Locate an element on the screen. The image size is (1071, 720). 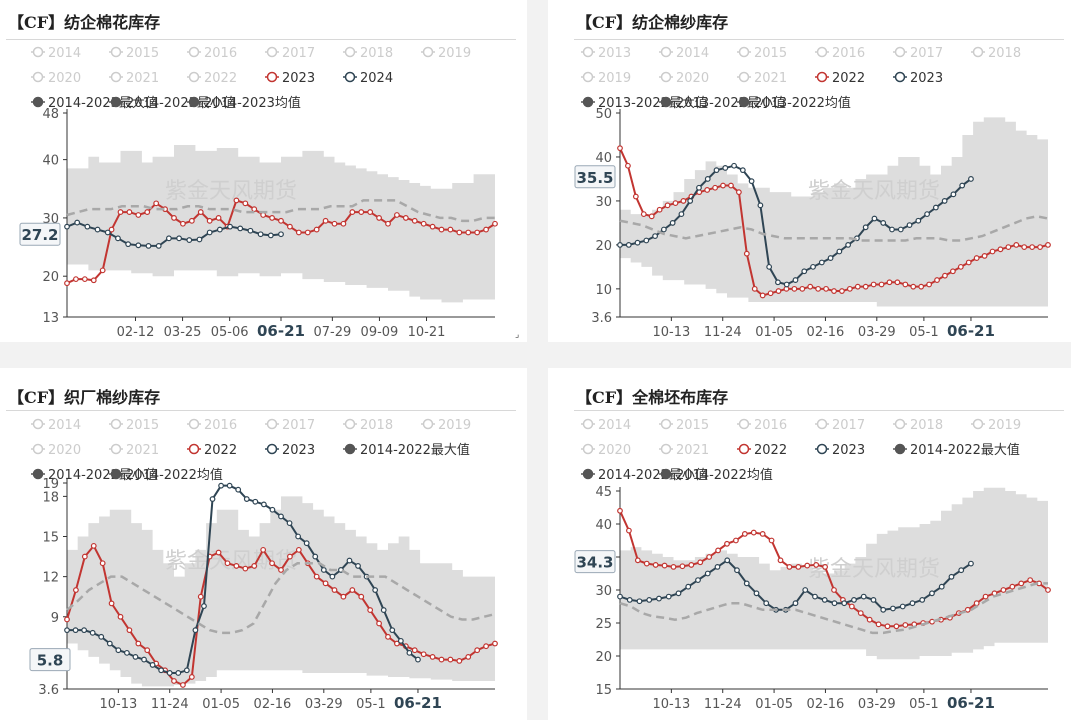
legend-item: 2013-2022均值 is located at coordinates (794, 103).